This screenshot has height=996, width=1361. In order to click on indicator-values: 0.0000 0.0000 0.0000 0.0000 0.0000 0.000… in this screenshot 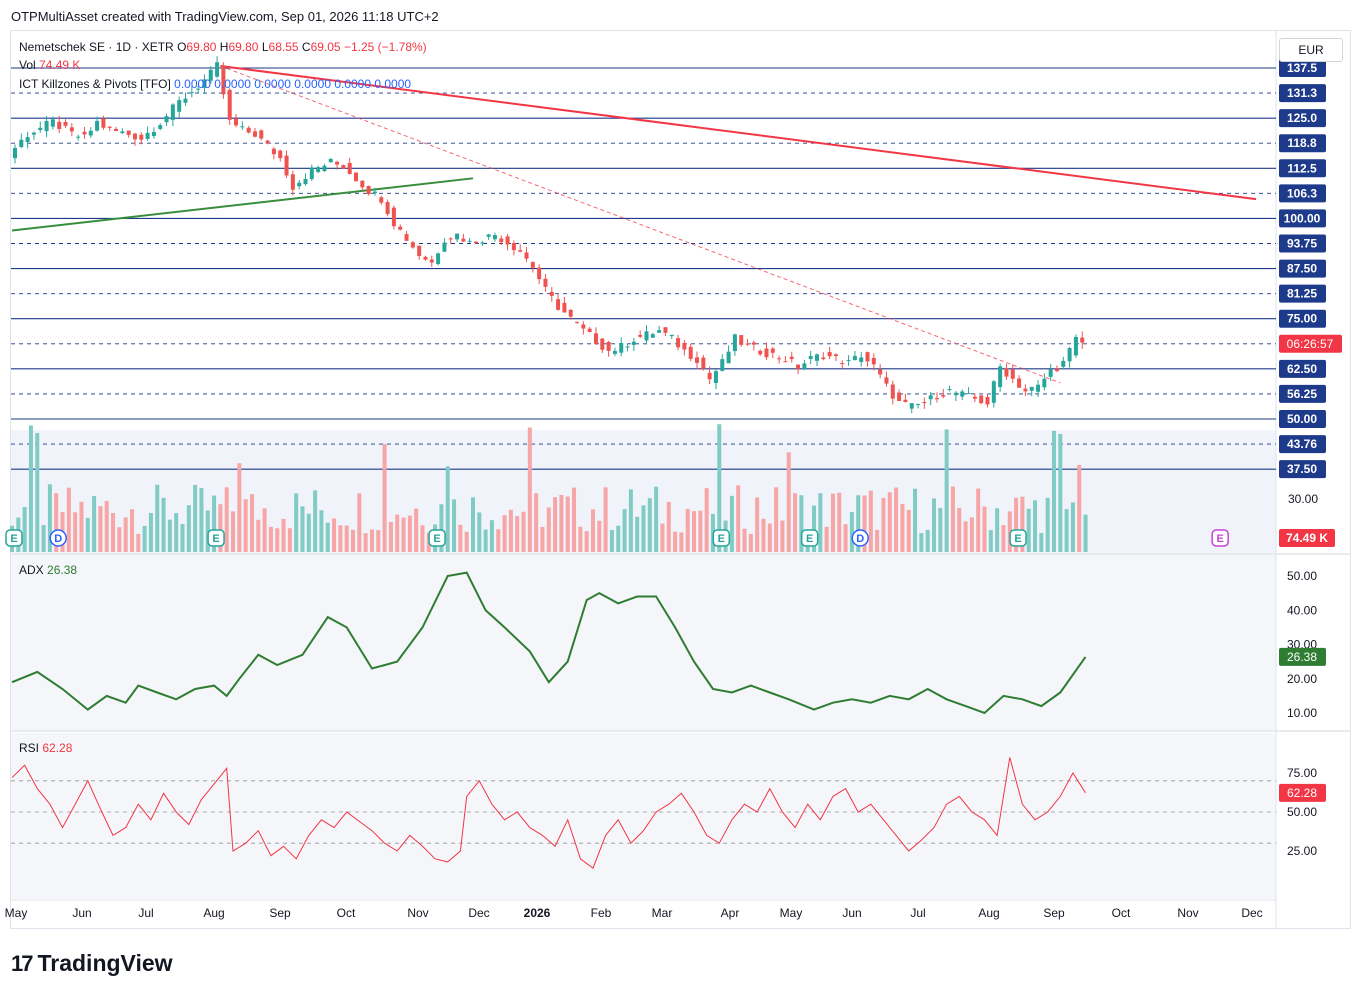, I will do `click(293, 84)`.